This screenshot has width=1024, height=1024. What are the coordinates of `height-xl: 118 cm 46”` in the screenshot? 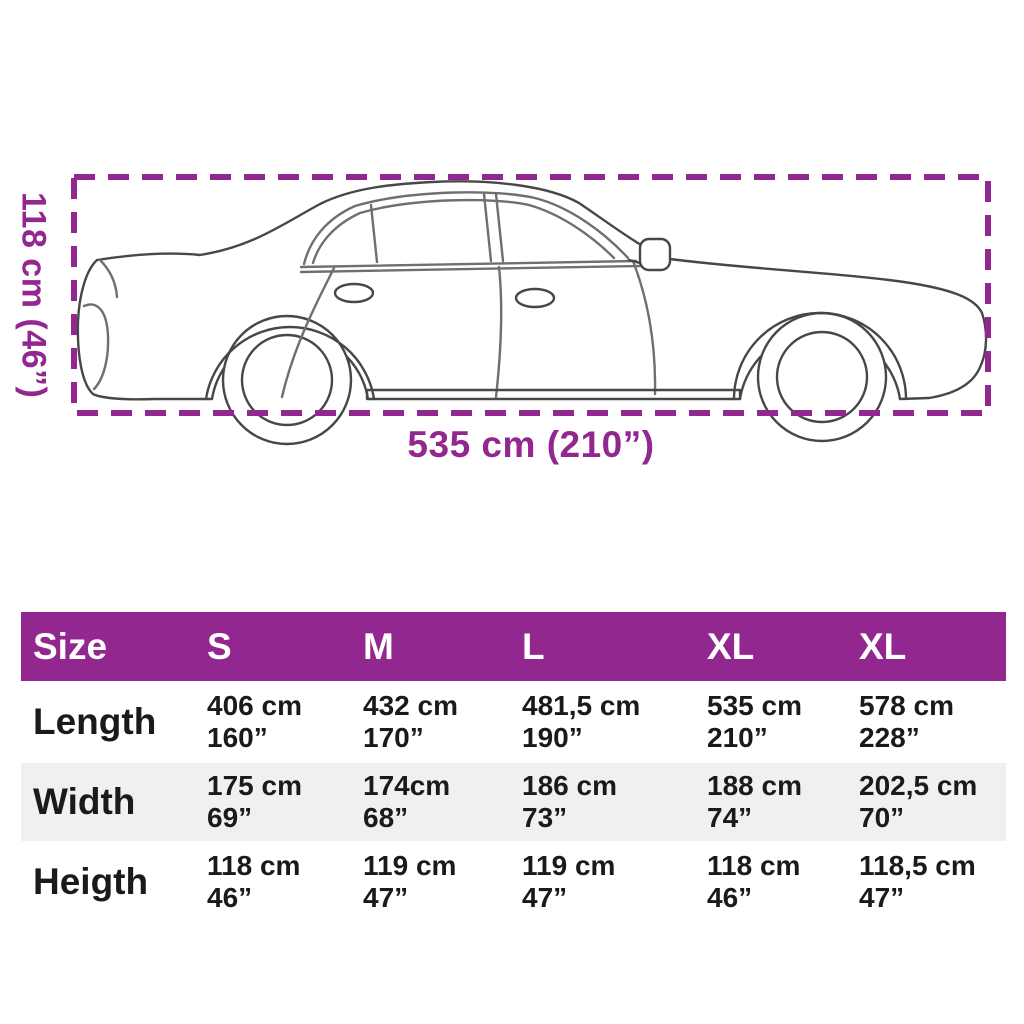 It's located at (754, 881).